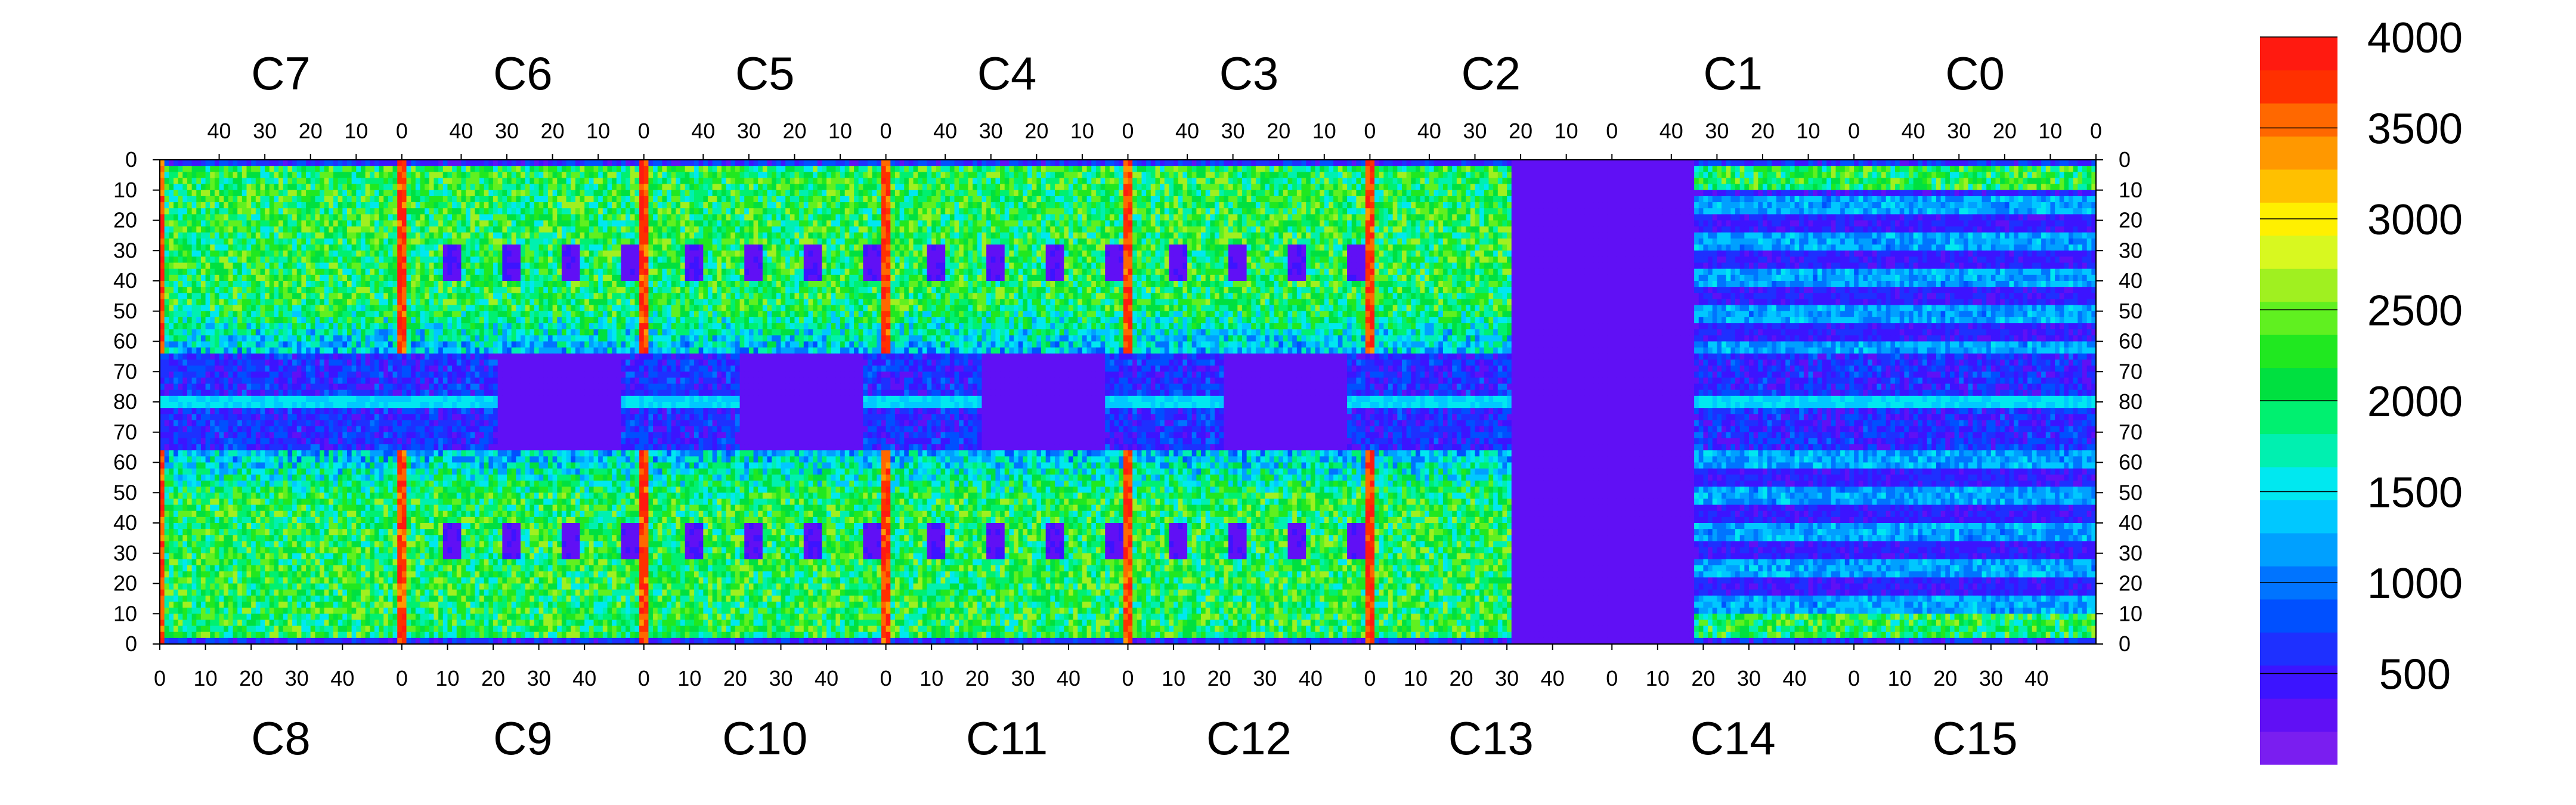  What do you see at coordinates (125, 402) in the screenshot?
I see `y-tick-label-left: 80` at bounding box center [125, 402].